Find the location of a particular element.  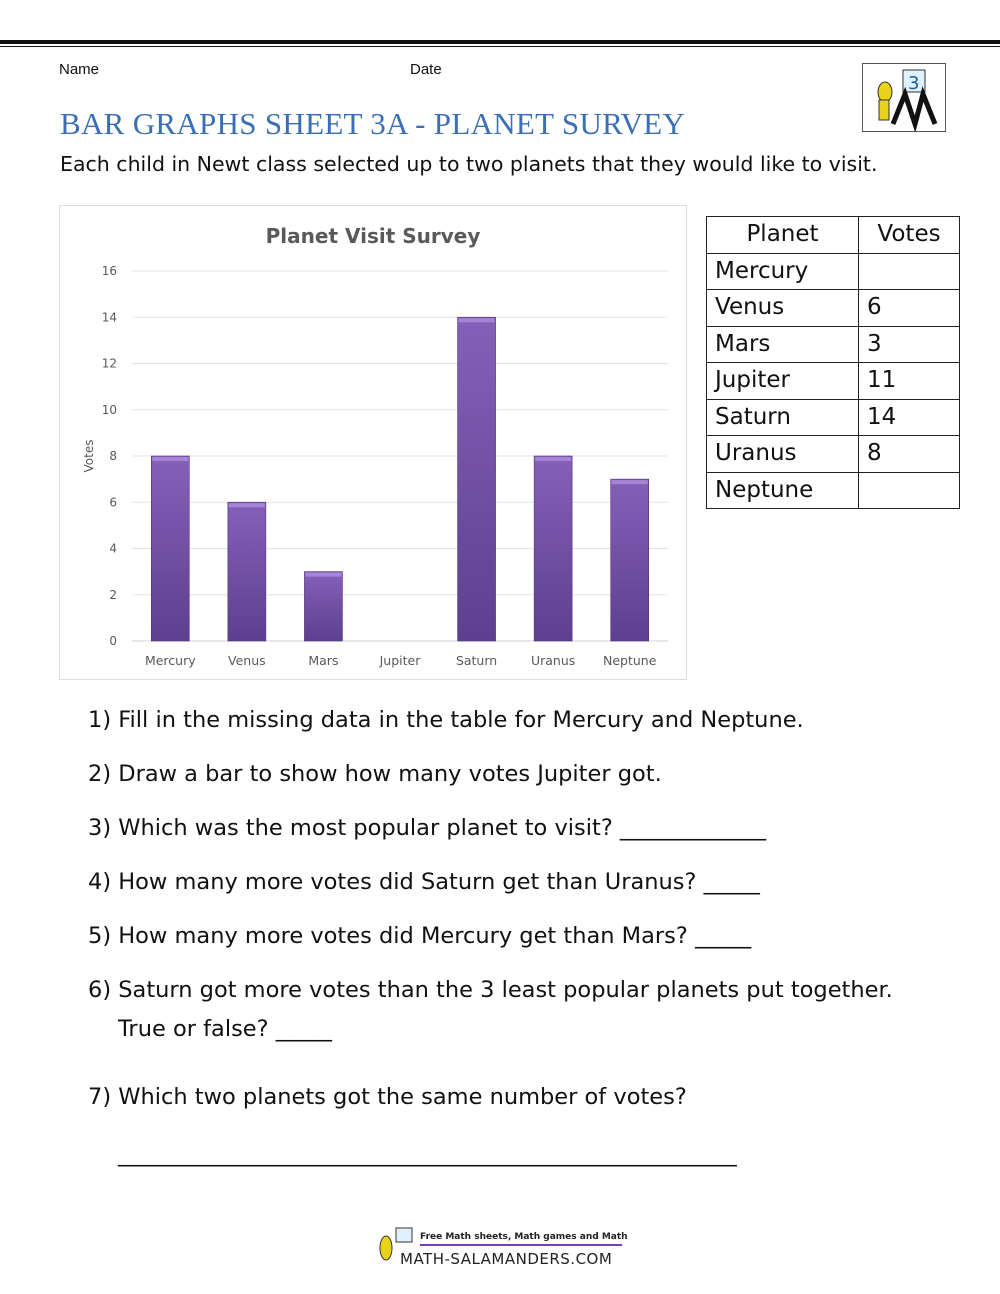

top-rule-thin is located at coordinates (500, 46).